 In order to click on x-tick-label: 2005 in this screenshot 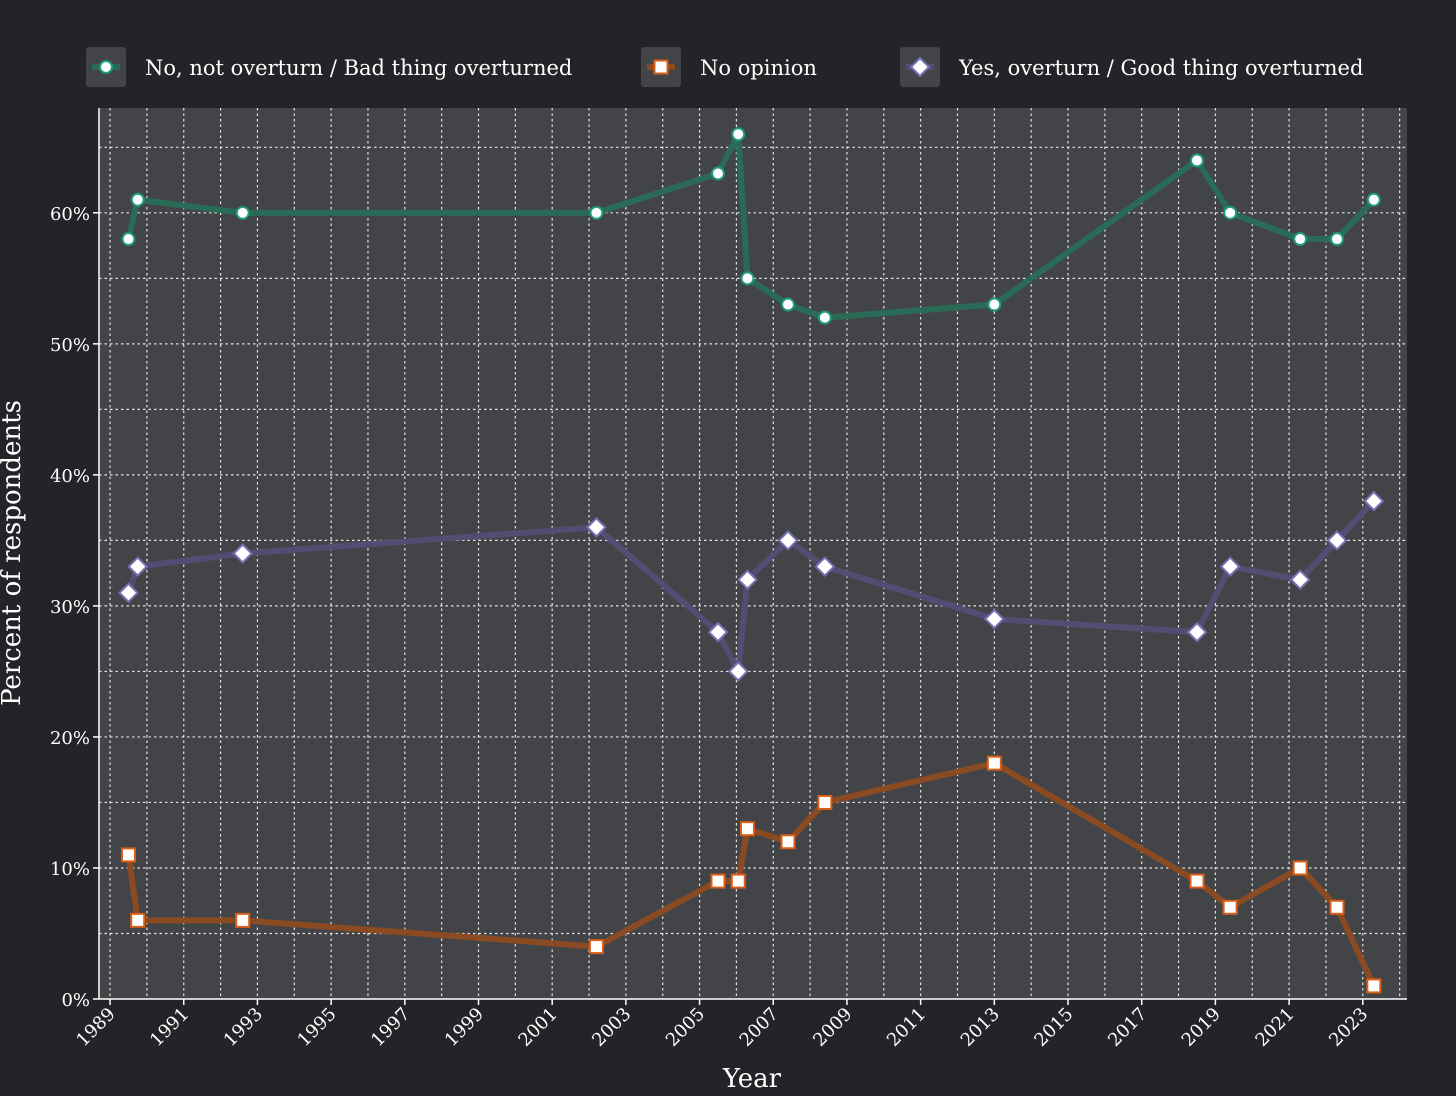, I will do `click(685, 1027)`.